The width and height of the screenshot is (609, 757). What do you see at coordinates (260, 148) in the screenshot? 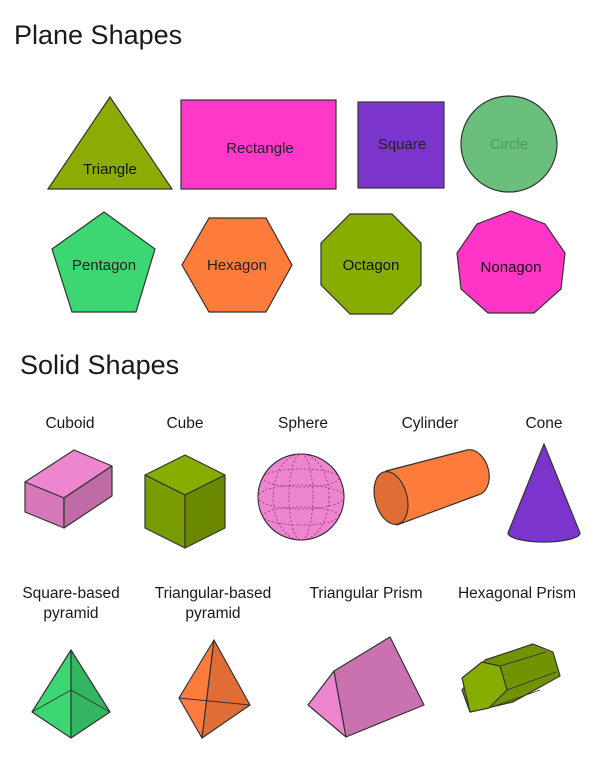
I see `rectangle-label: Rectangle` at bounding box center [260, 148].